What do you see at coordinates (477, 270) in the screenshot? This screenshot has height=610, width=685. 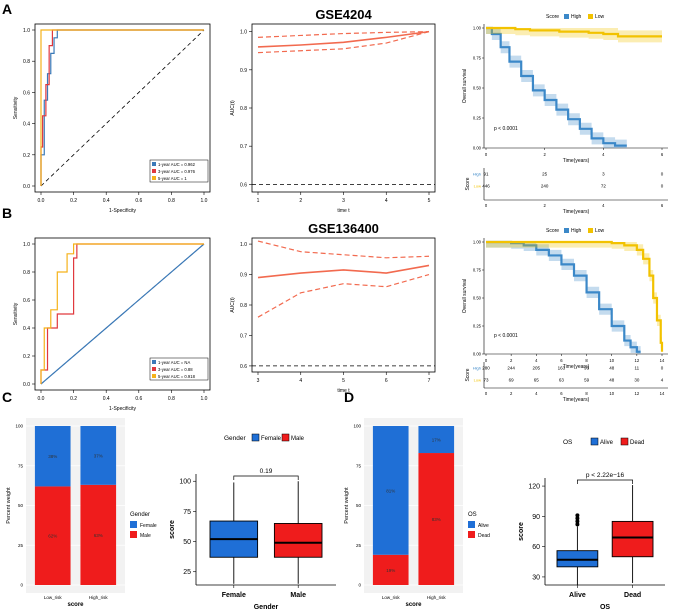 I see `y-tick-label: 0.75` at bounding box center [477, 270].